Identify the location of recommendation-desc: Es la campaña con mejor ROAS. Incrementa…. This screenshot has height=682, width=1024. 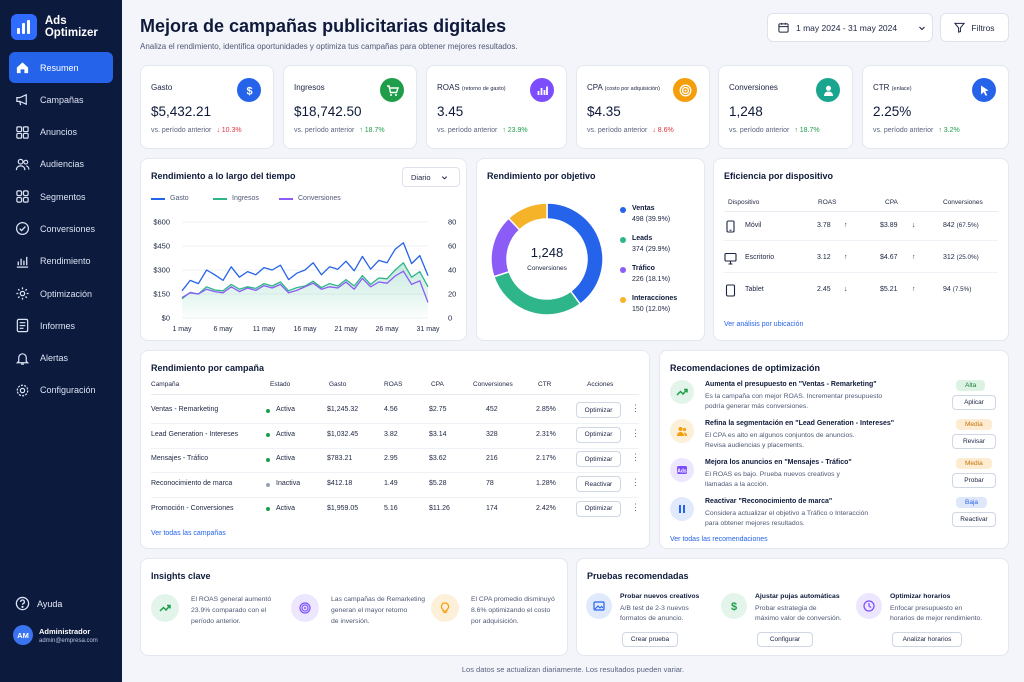
(794, 396).